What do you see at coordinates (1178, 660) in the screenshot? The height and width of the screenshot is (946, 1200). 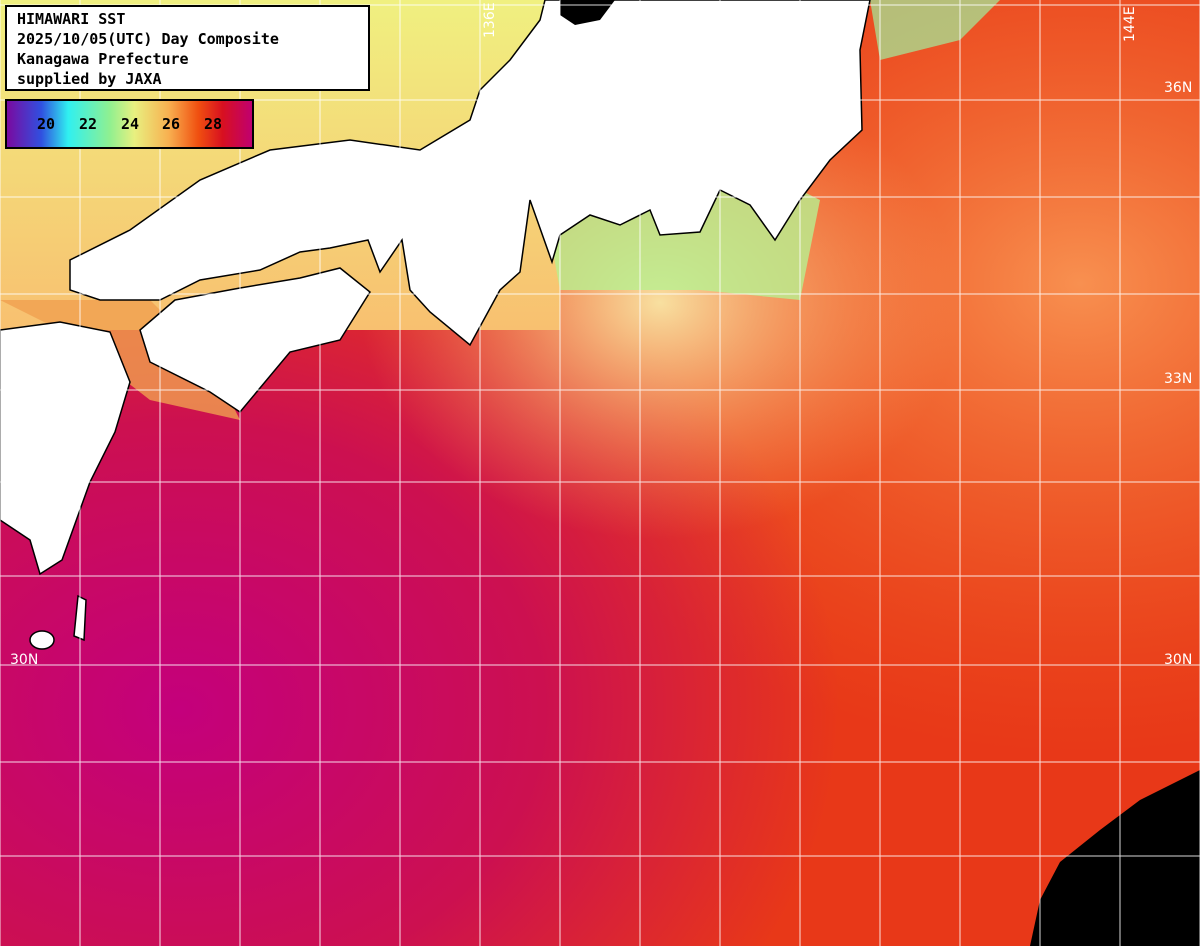 I see `lat-label-30n-right: 30N` at bounding box center [1178, 660].